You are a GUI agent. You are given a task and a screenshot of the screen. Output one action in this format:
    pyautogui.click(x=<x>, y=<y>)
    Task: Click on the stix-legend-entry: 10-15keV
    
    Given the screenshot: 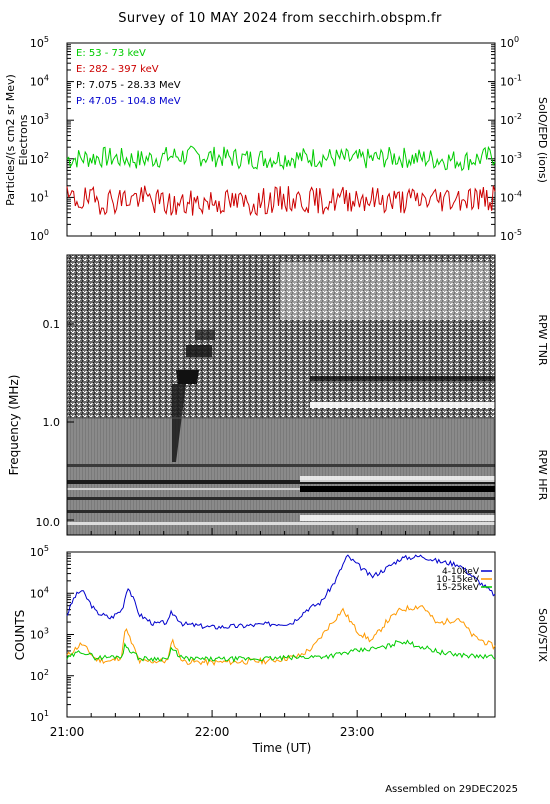 What is the action you would take?
    pyautogui.click(x=458, y=580)
    